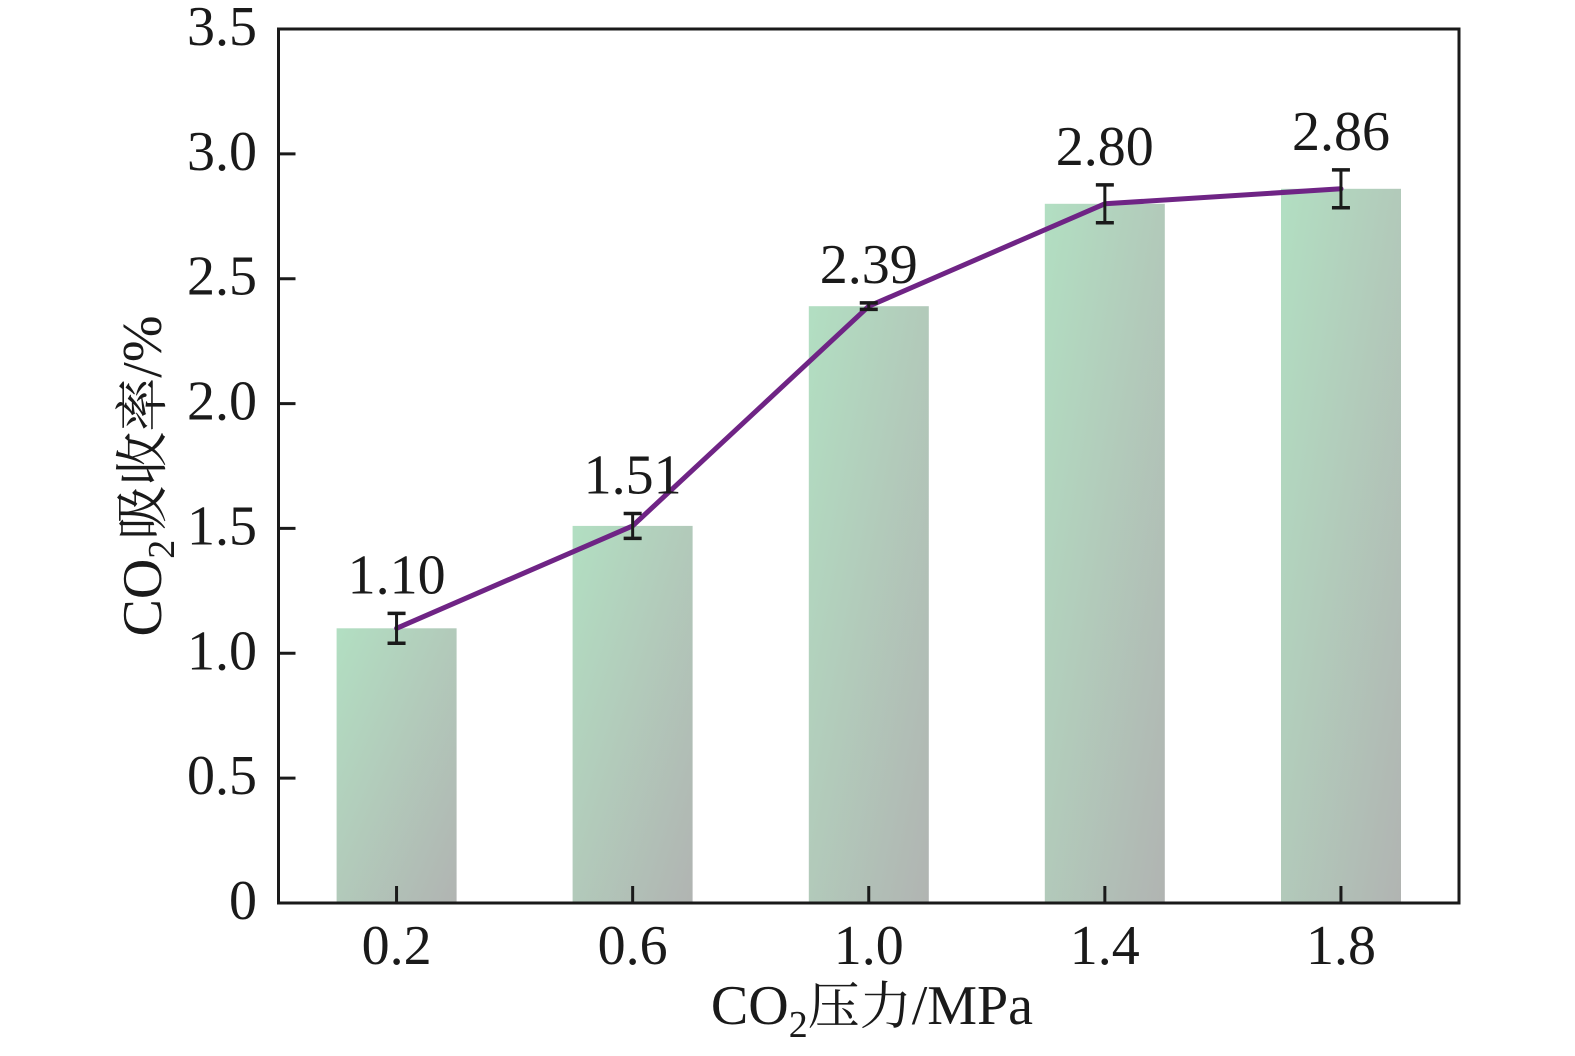  Describe the element at coordinates (222, 402) in the screenshot. I see `y-tick-label-2.0: 2.0` at that location.